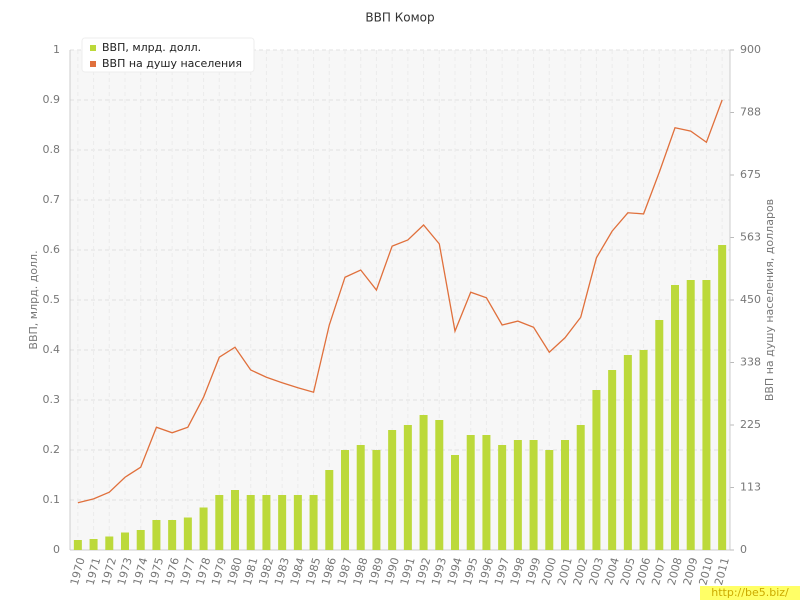  Describe the element at coordinates (399, 18) in the screenshot. I see `chart-title: ВВП Комор` at that location.